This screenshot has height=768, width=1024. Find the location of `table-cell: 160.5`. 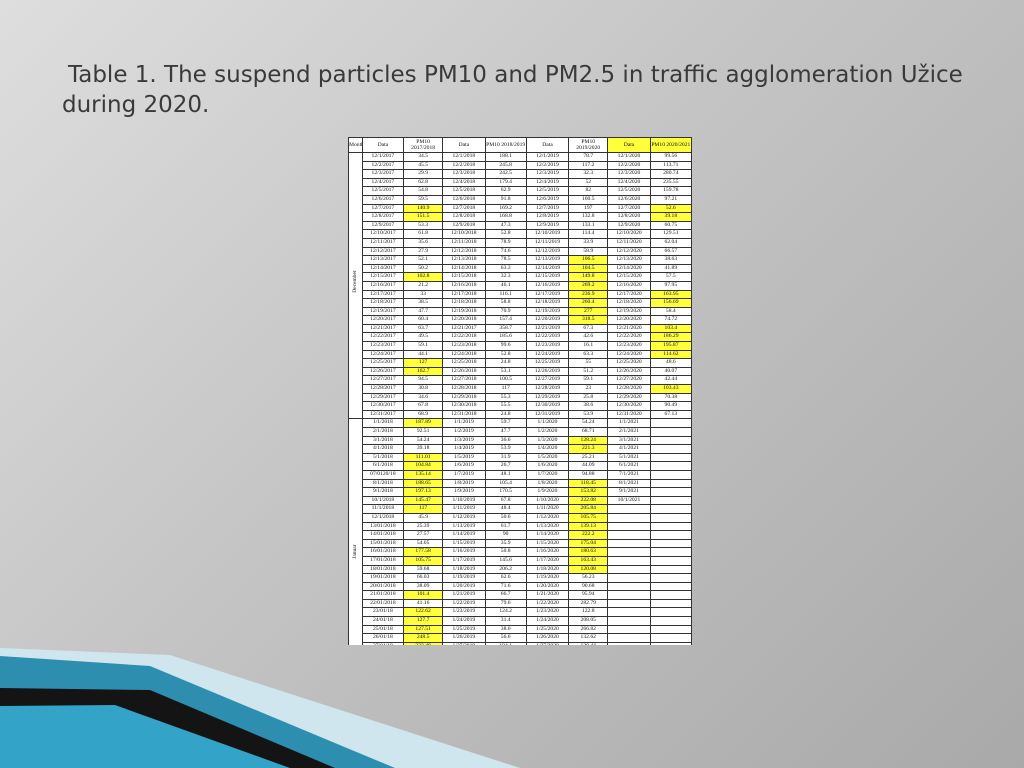

table-cell: 160.5 is located at coordinates (588, 199).